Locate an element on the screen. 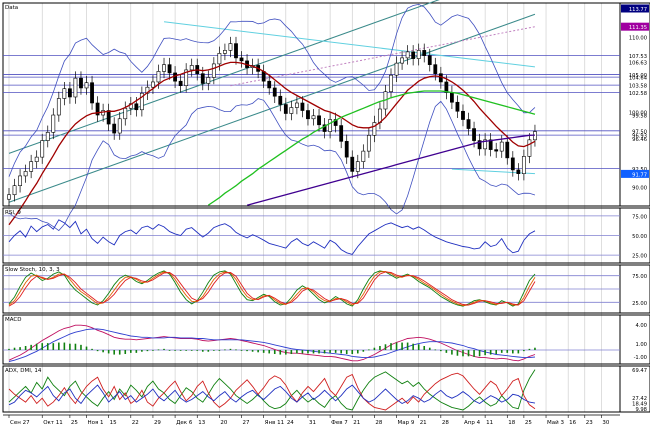  axis-box is located at coordinates (634, 289).